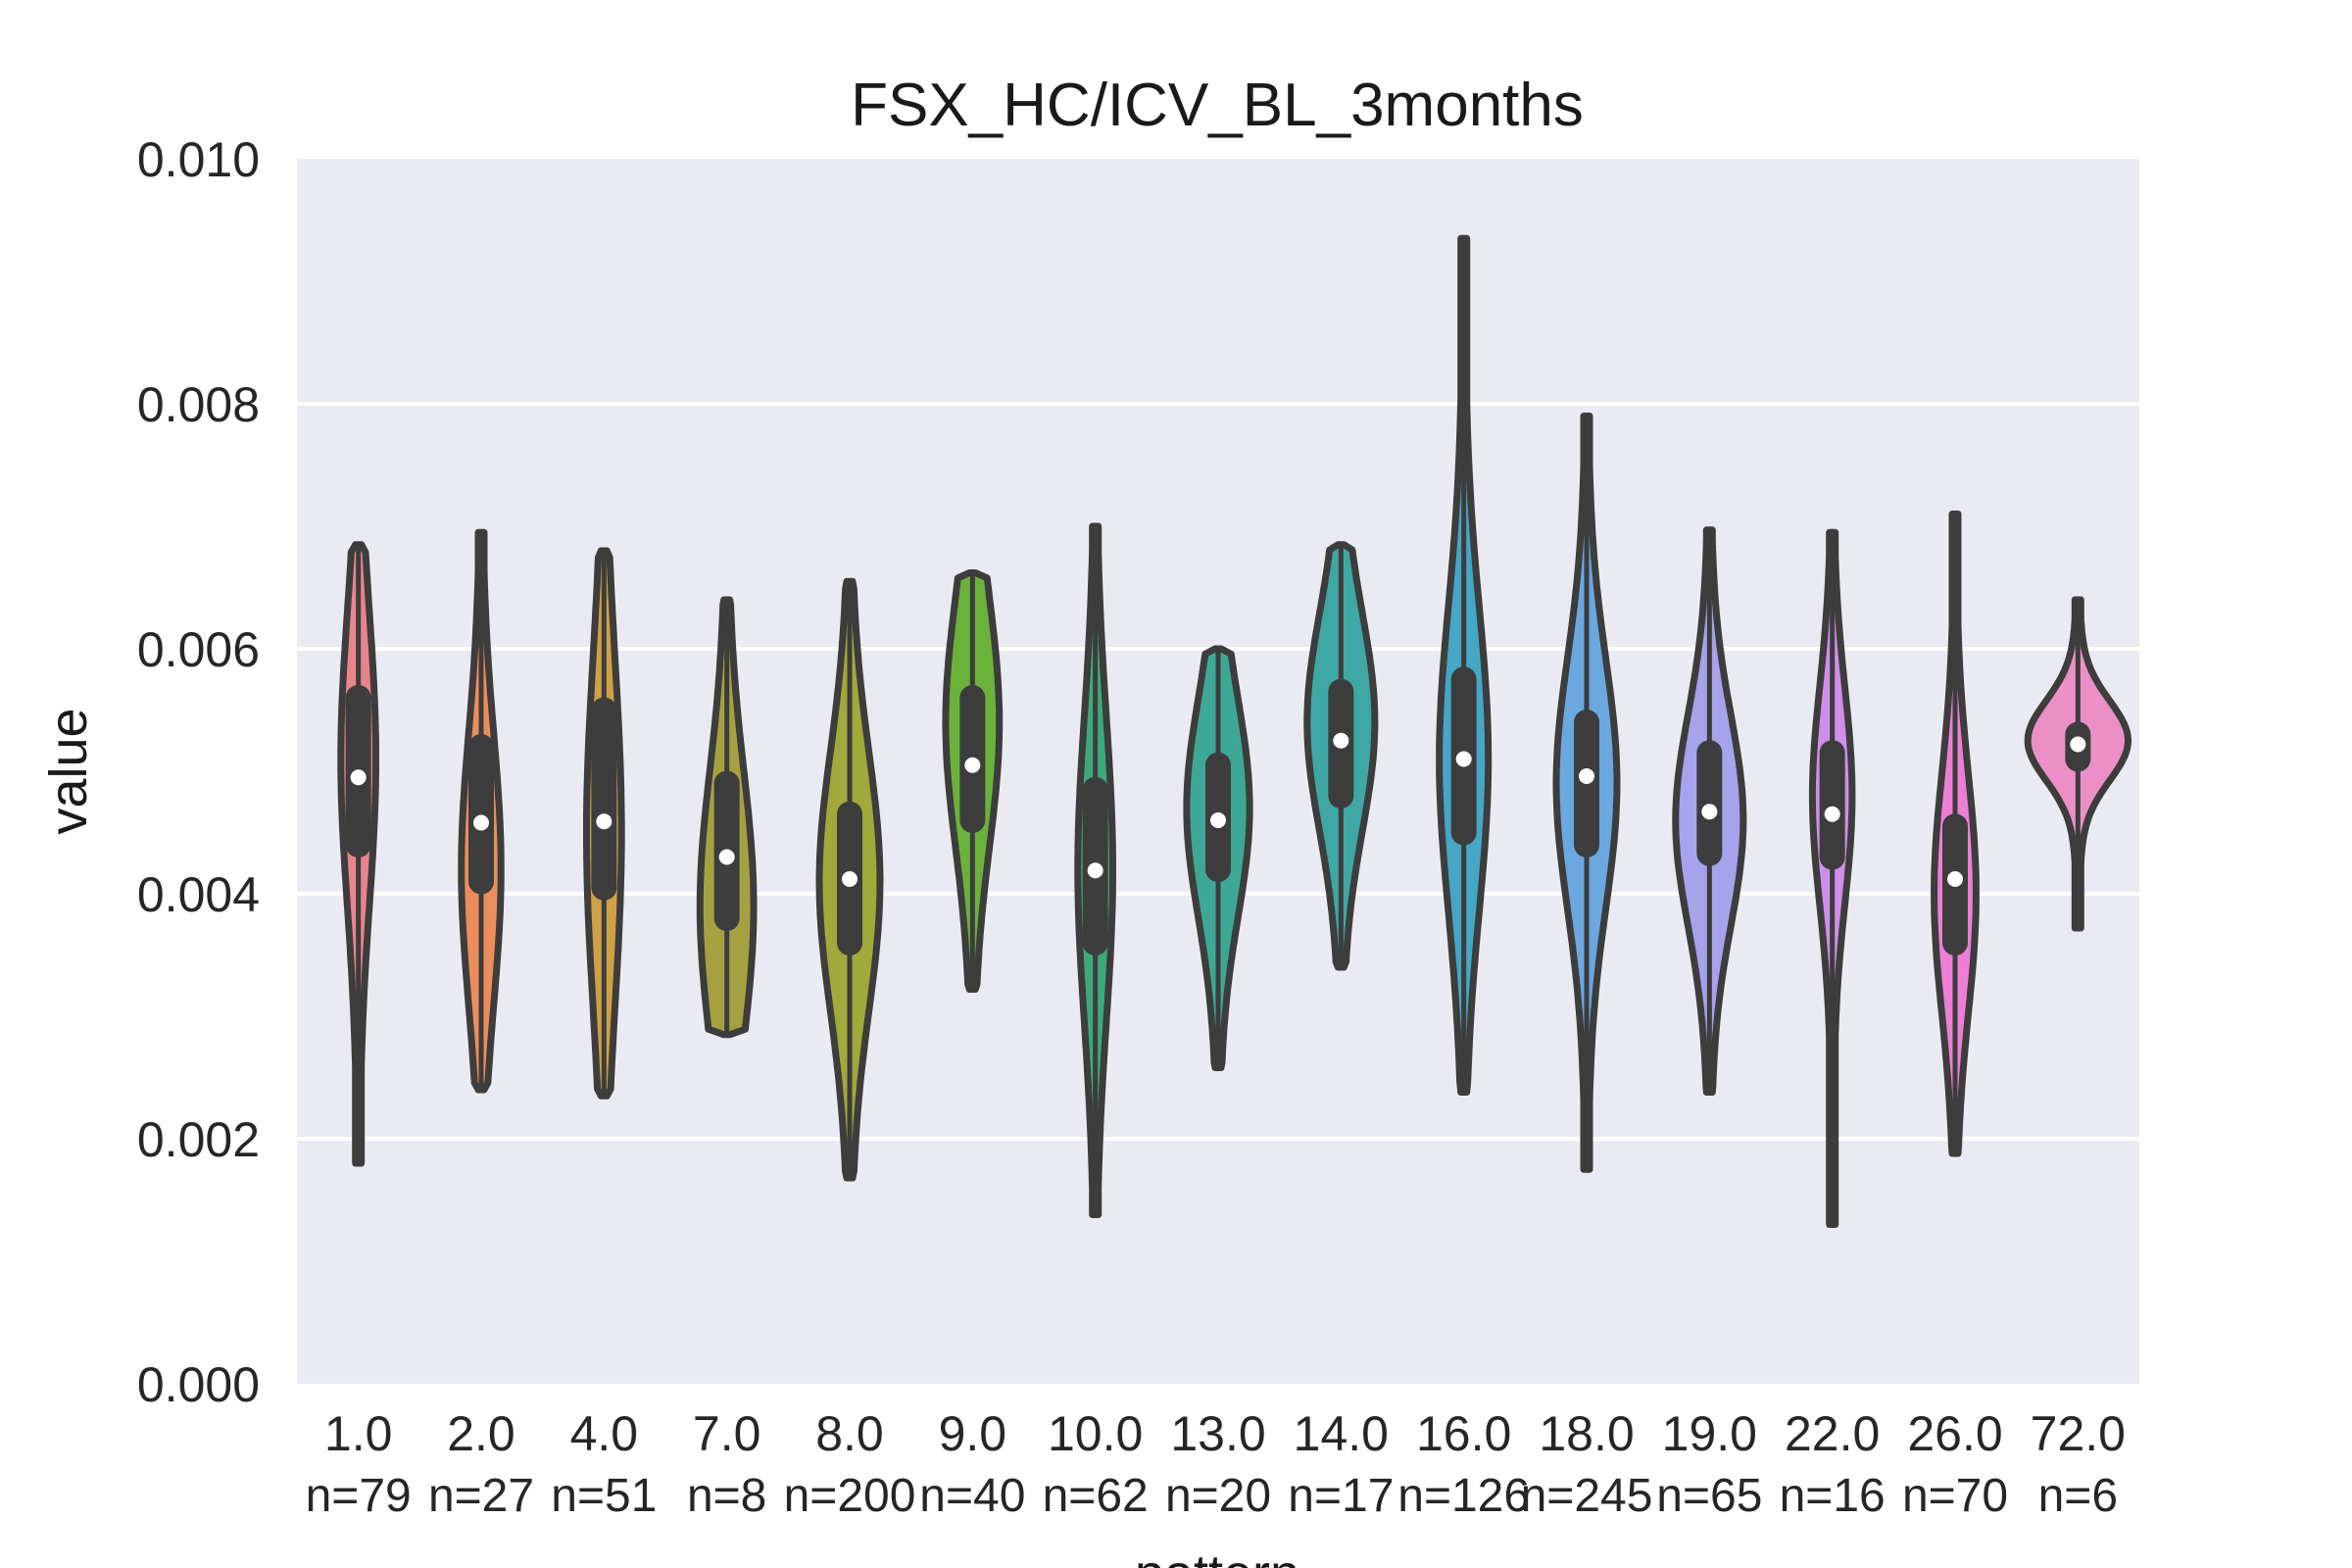 The width and height of the screenshot is (2352, 1568). What do you see at coordinates (1095, 1433) in the screenshot?
I see `x-tick-label: 10.0` at bounding box center [1095, 1433].